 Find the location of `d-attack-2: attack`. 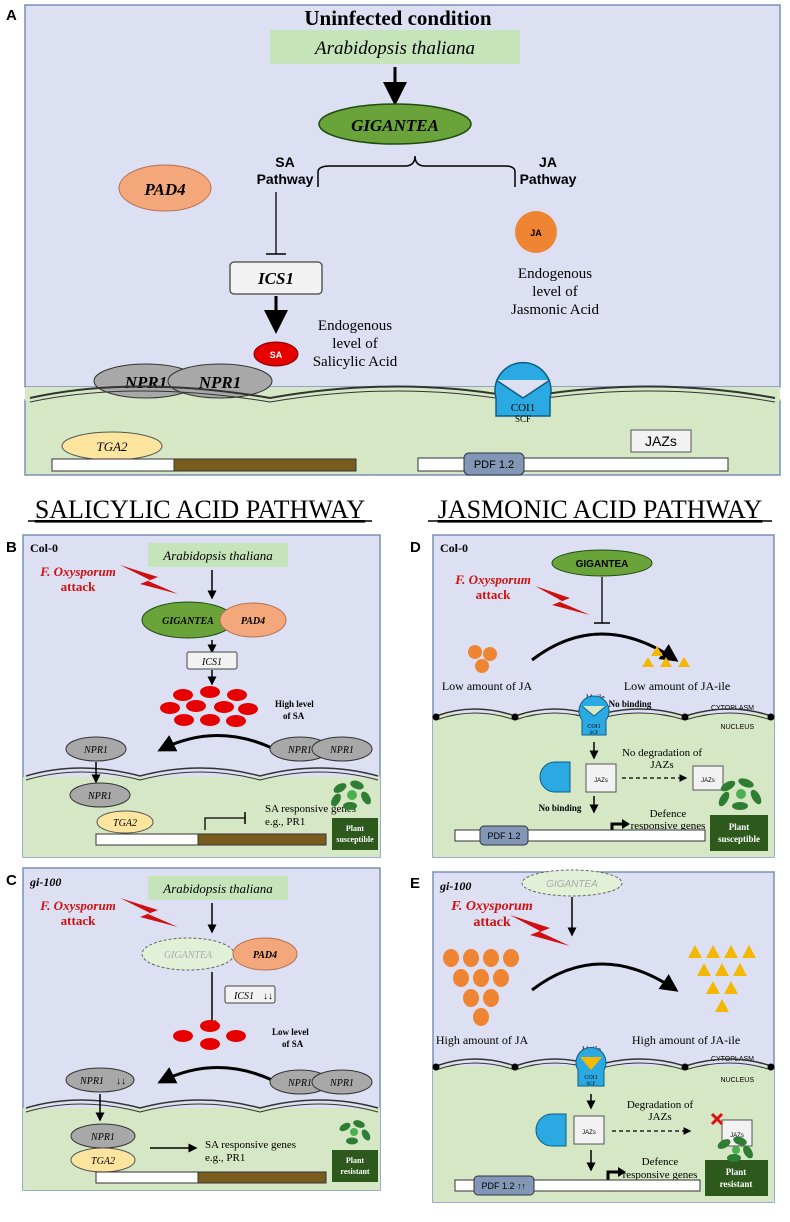

d-attack-2: attack is located at coordinates (493, 594).